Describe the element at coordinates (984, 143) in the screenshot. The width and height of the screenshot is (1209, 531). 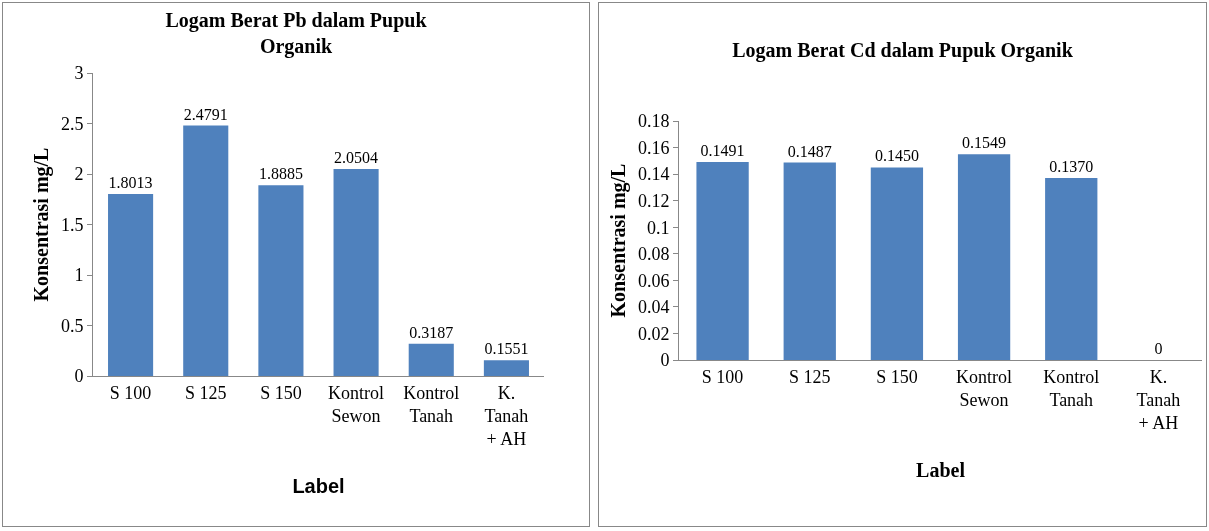
I see `data-label: 0.1549` at that location.